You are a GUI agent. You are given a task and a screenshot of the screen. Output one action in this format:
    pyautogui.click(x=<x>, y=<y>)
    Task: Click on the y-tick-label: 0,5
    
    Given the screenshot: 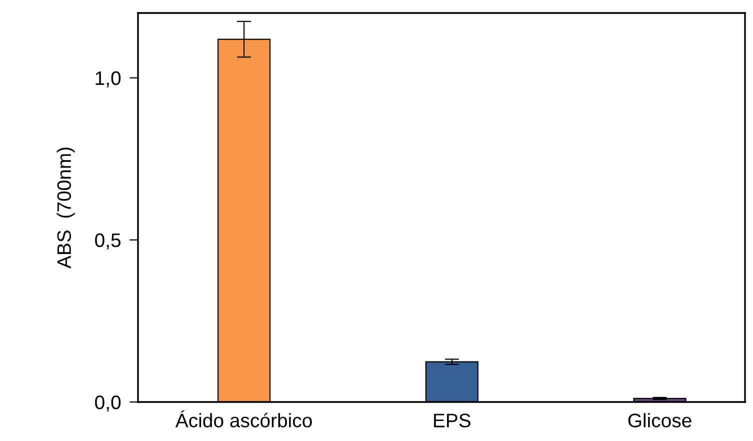 What is the action you would take?
    pyautogui.click(x=108, y=241)
    